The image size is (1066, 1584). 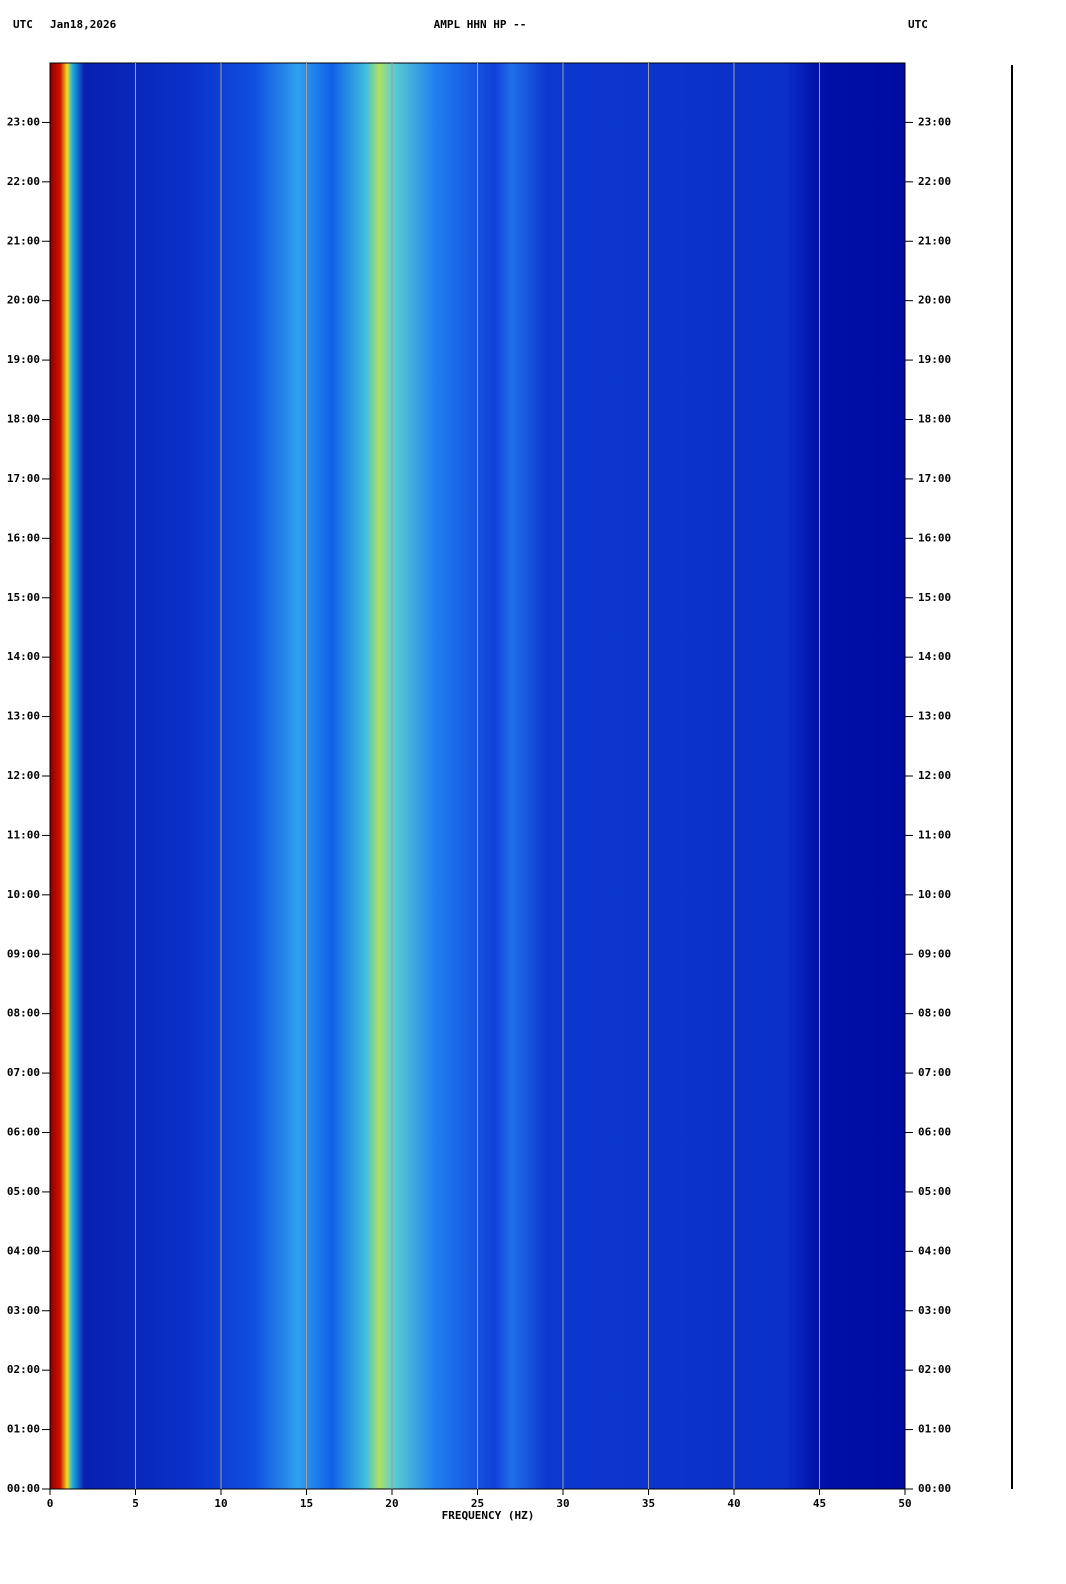 What do you see at coordinates (480, 24) in the screenshot?
I see `chart-title: AMPL HHN HP --` at bounding box center [480, 24].